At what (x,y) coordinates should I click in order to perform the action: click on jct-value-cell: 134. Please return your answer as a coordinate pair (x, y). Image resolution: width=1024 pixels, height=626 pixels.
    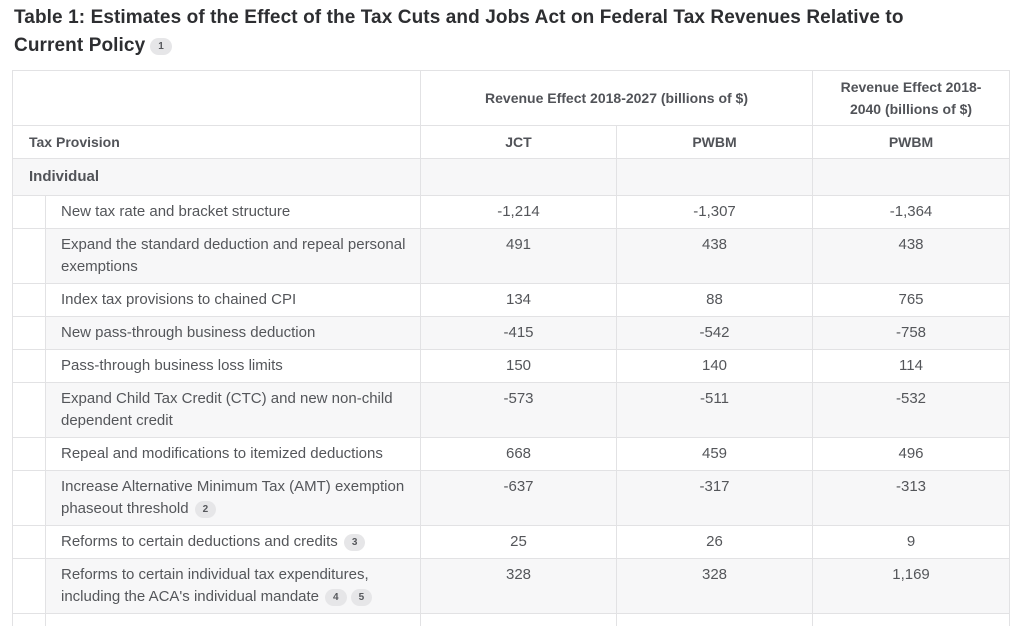
    Looking at the image, I should click on (518, 300).